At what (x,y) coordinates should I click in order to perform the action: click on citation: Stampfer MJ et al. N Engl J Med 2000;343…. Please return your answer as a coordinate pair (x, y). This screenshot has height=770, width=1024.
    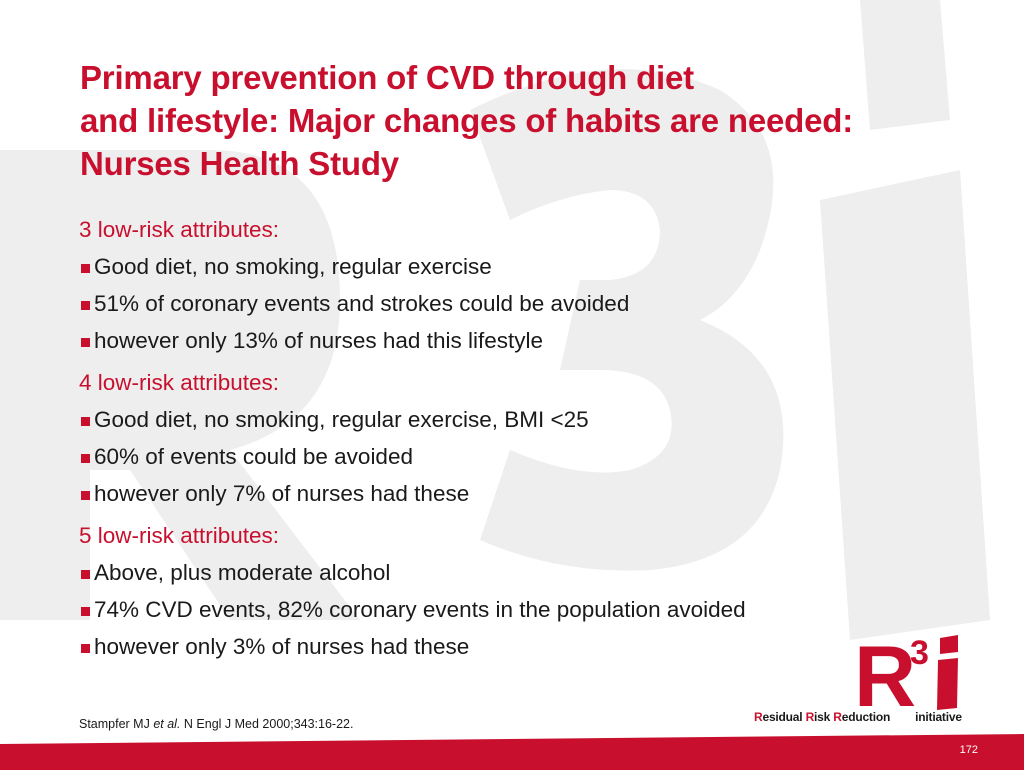
    Looking at the image, I should click on (216, 724).